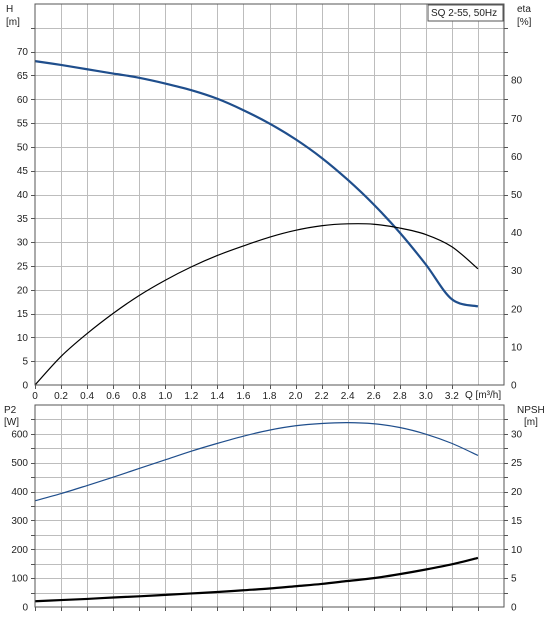 This screenshot has width=550, height=624. I want to click on top-left-tick-label: 10, so click(23, 338).